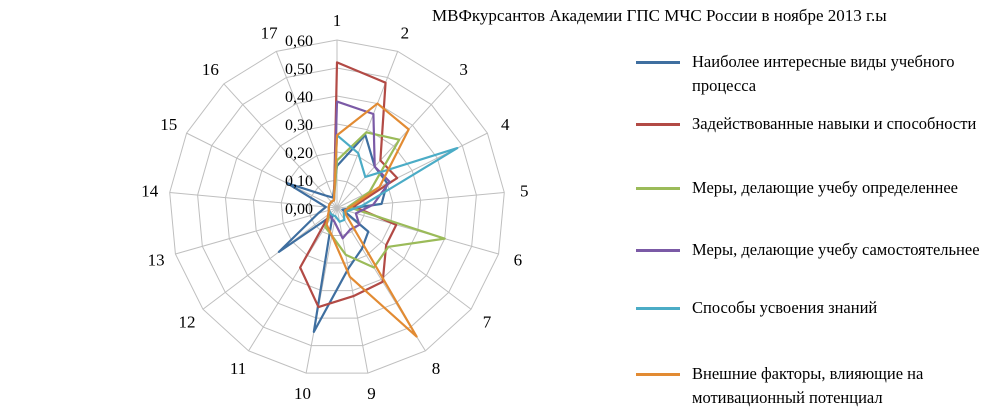 The width and height of the screenshot is (1007, 413). Describe the element at coordinates (436, 368) in the screenshot. I see `category-label-8: 8` at that location.